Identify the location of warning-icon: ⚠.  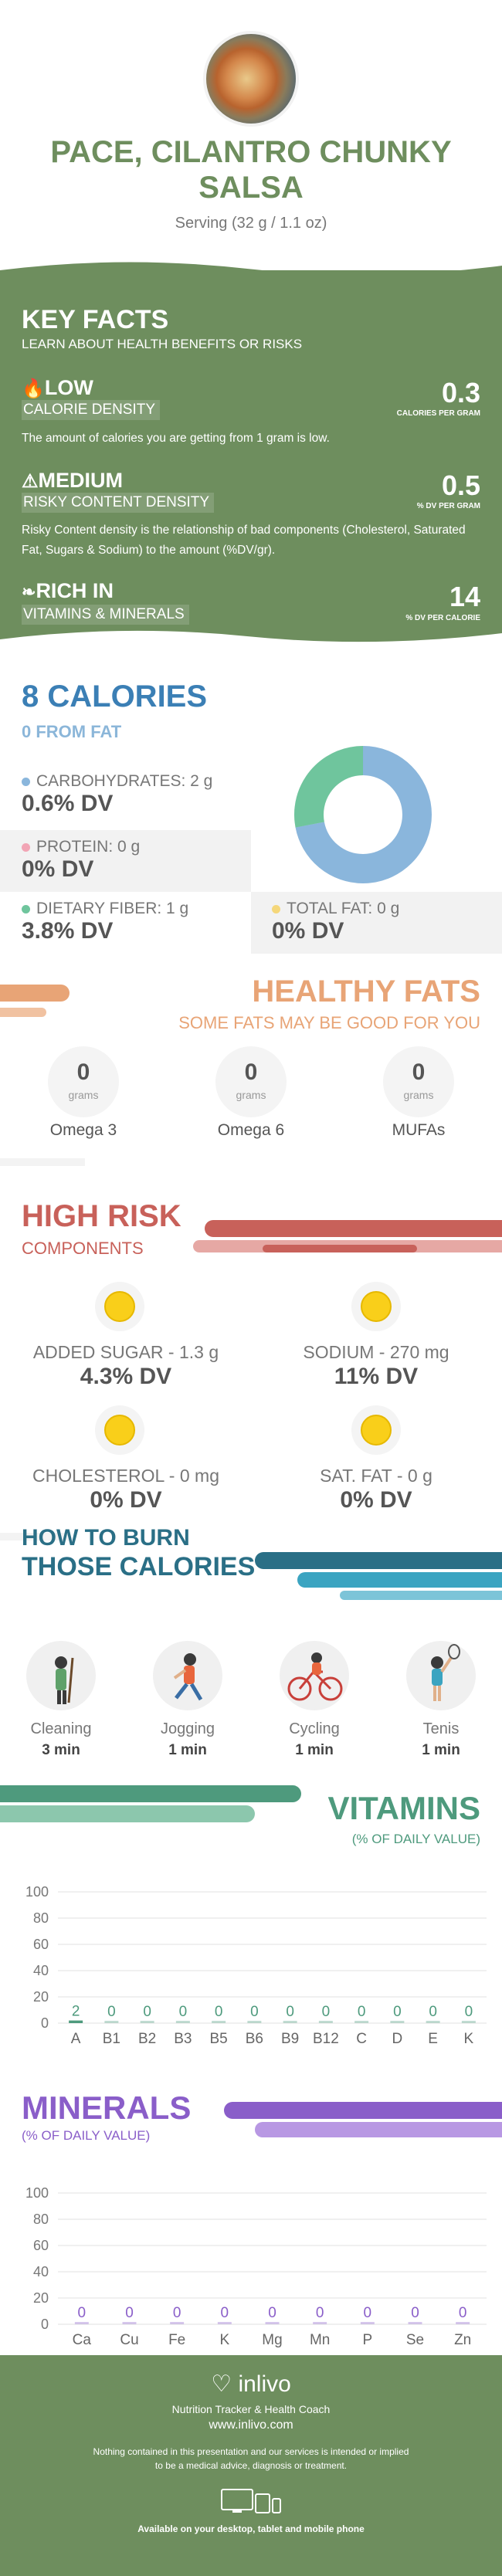
(31, 481).